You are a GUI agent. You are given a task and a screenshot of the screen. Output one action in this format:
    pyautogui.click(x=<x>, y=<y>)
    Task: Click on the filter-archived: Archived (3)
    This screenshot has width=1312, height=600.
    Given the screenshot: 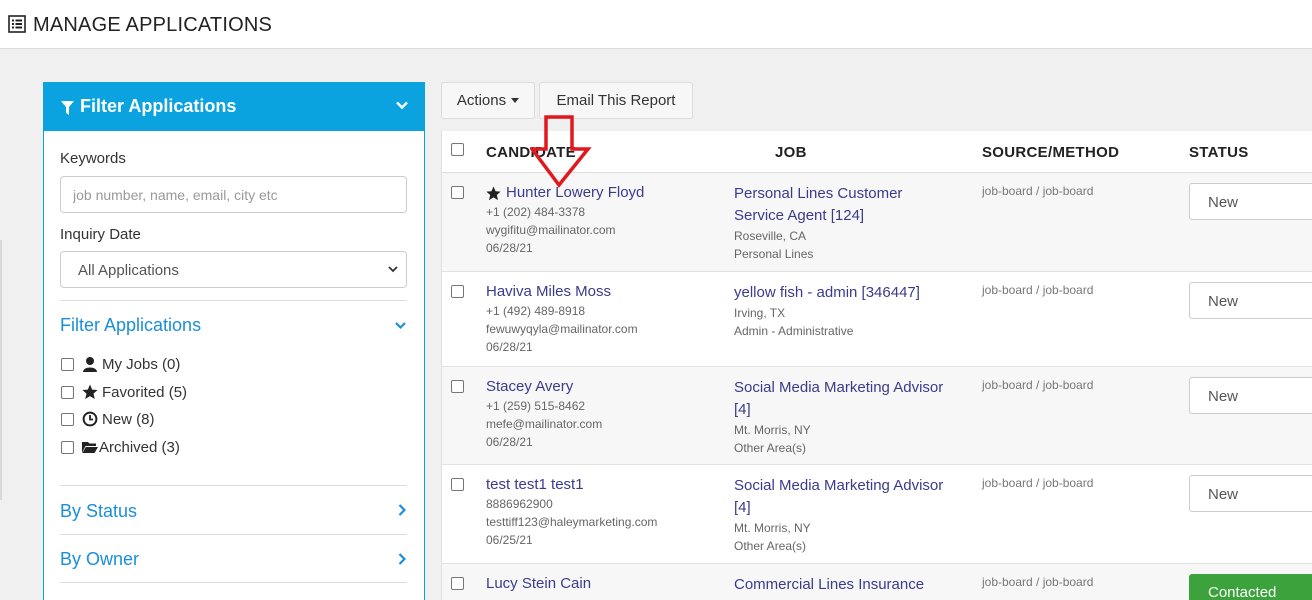 What is the action you would take?
    pyautogui.click(x=120, y=447)
    